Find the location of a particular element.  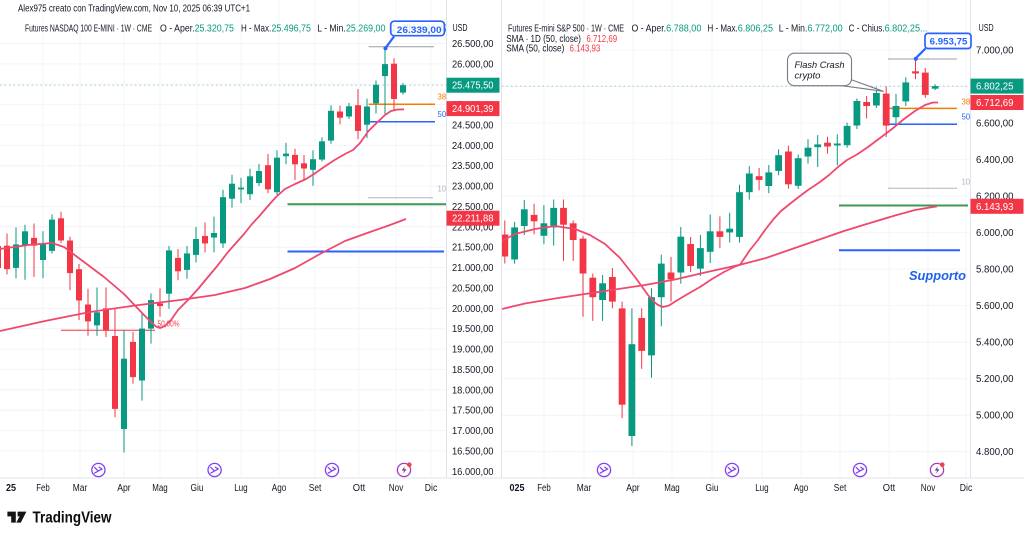

svg-text: 16.500,00 is located at coordinates (473, 451).